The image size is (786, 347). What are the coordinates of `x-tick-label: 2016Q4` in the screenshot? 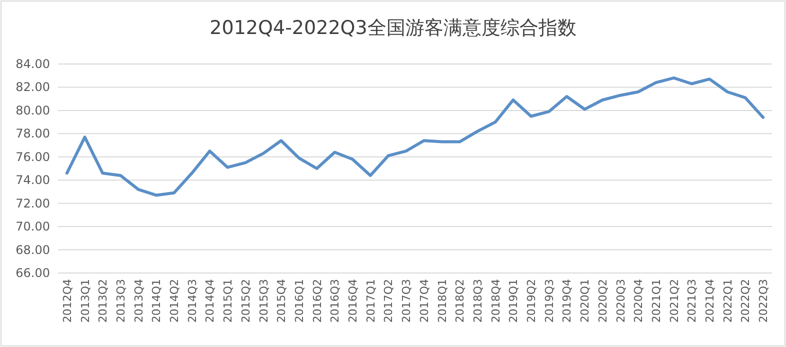 It's located at (353, 301).